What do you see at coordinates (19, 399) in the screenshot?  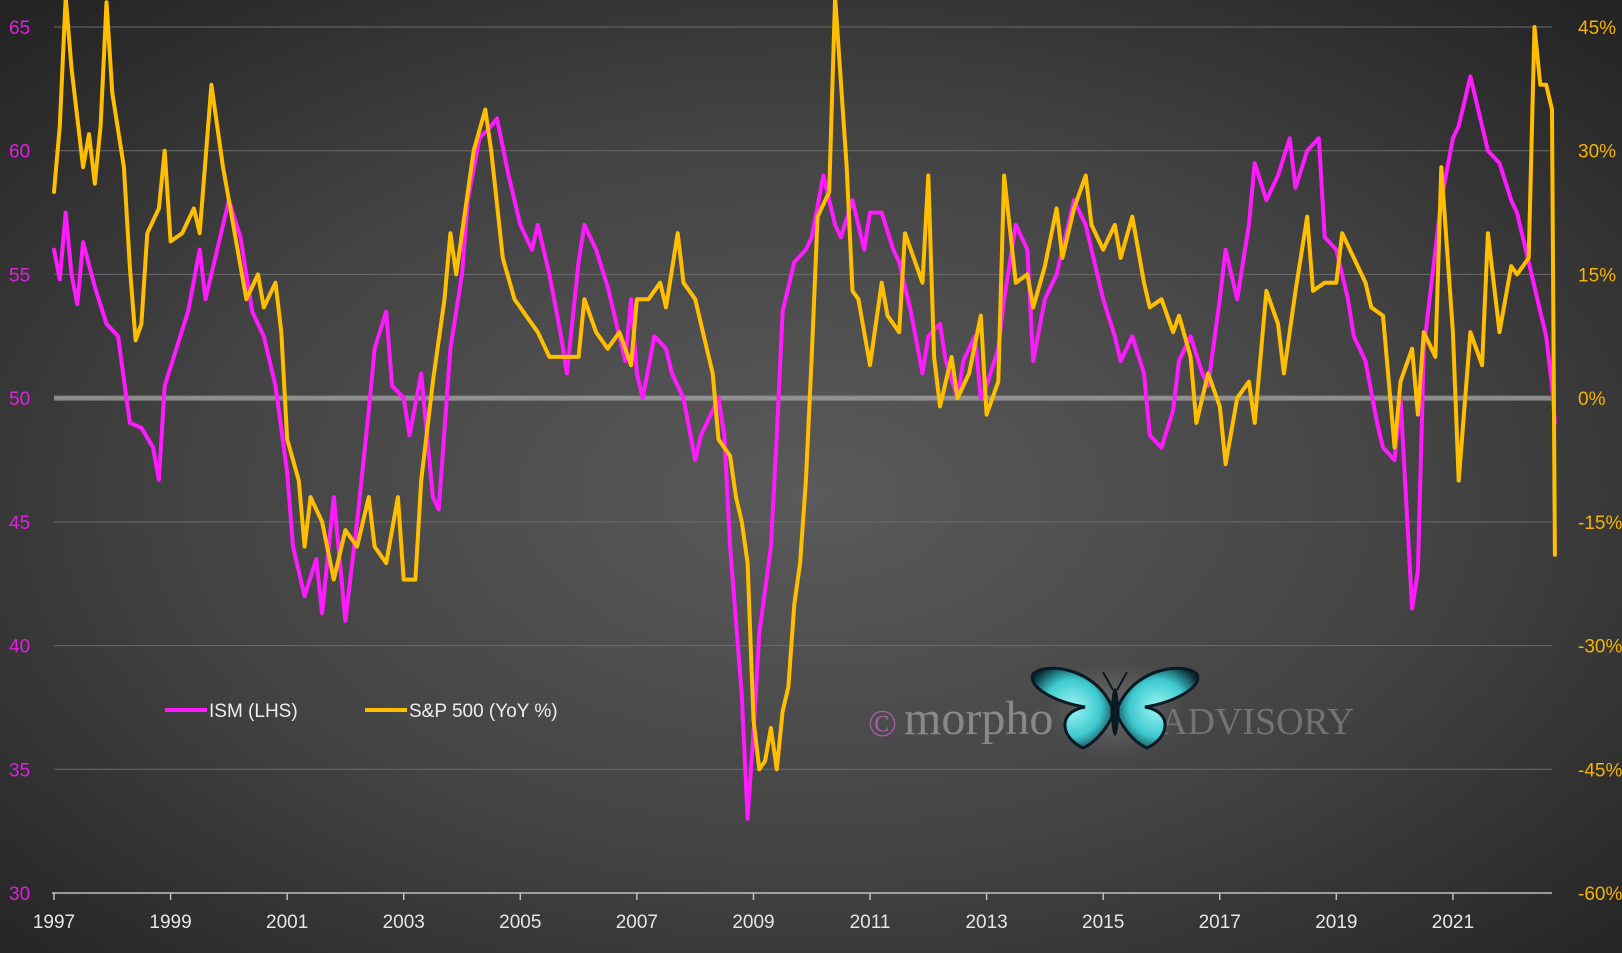 I see `y-left-tick-label: 50` at bounding box center [19, 399].